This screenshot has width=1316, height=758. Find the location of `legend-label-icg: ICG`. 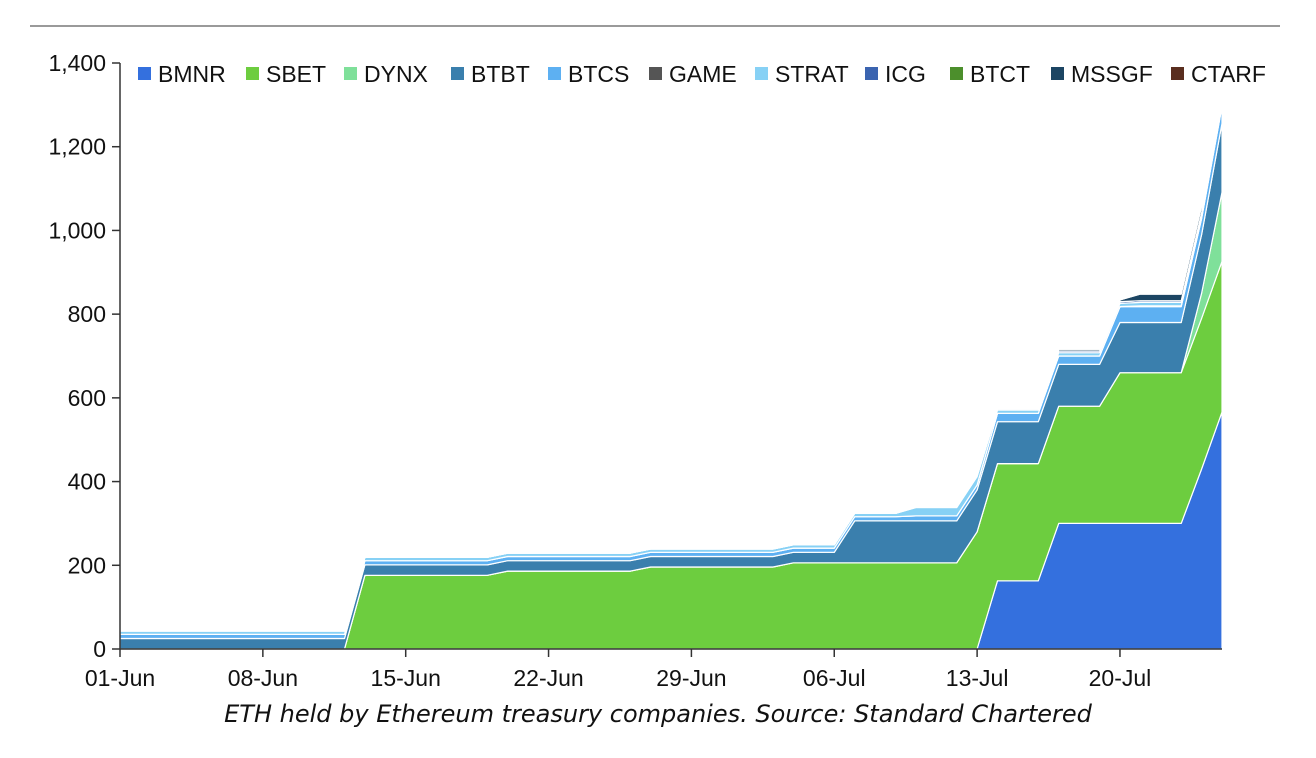

legend-label-icg: ICG is located at coordinates (905, 74).